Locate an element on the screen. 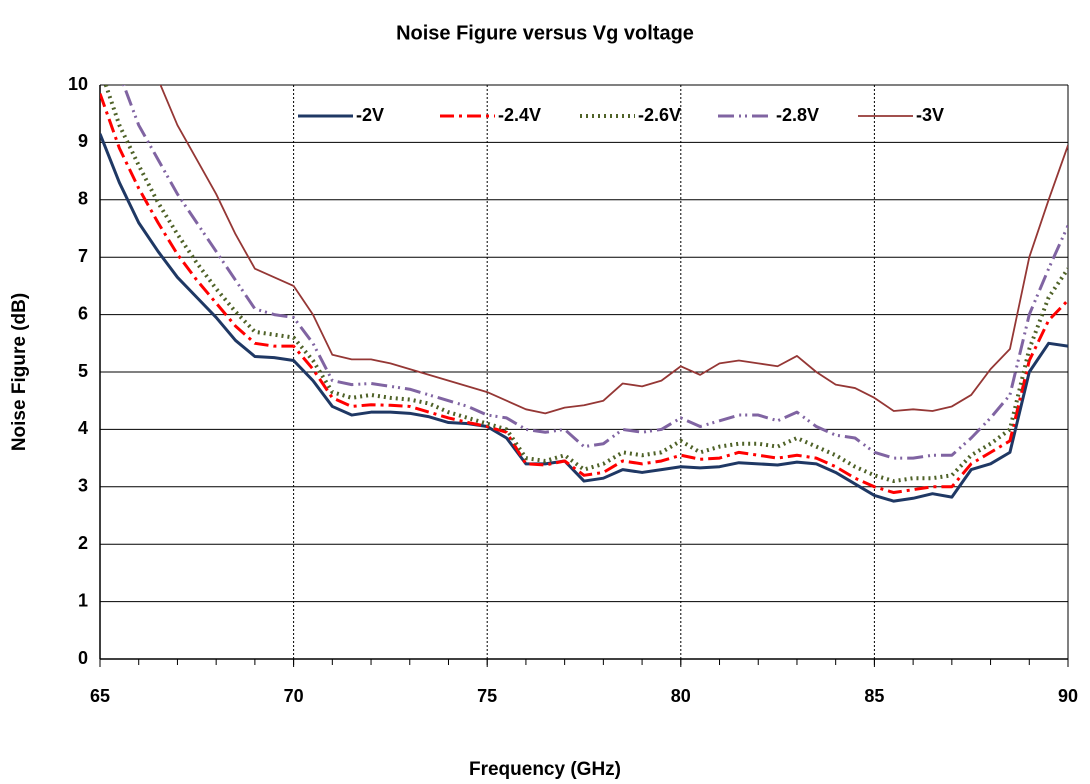  y-tick-label: 1 is located at coordinates (83, 600).